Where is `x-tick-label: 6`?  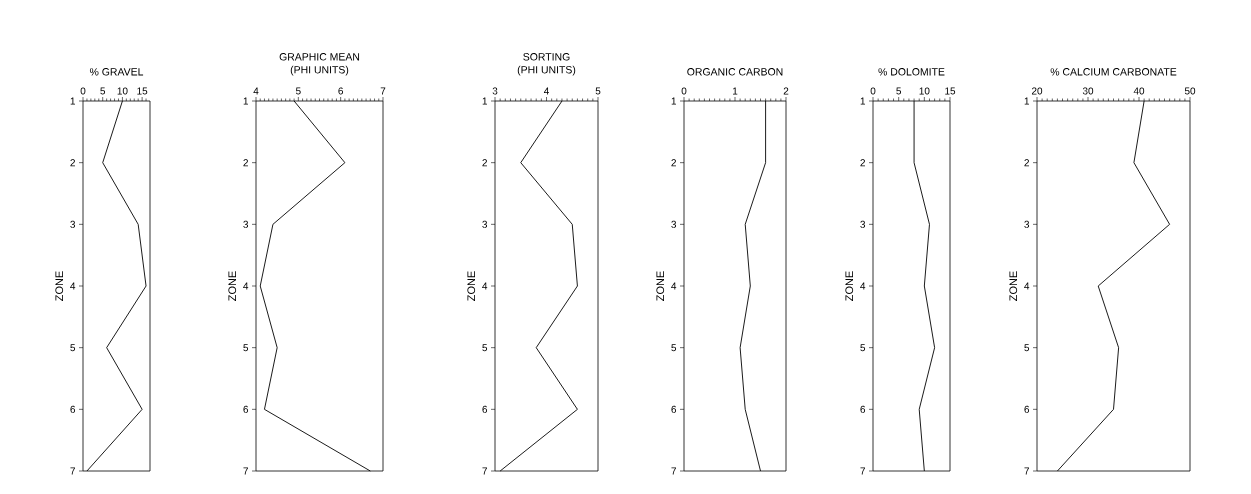
x-tick-label: 6 is located at coordinates (341, 91).